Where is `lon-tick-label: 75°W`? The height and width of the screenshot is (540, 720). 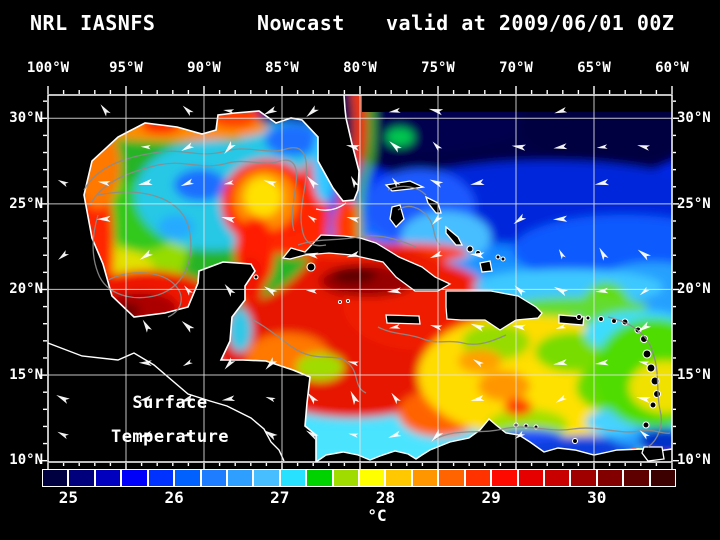 lon-tick-label: 75°W is located at coordinates (438, 68).